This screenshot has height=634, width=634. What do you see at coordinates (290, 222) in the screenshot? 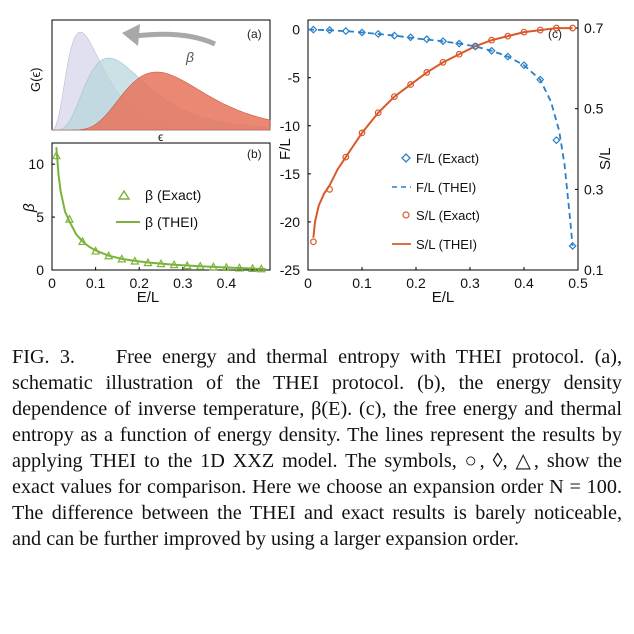
I see `panel-c-ytick-left-label: -20` at bounding box center [290, 222].